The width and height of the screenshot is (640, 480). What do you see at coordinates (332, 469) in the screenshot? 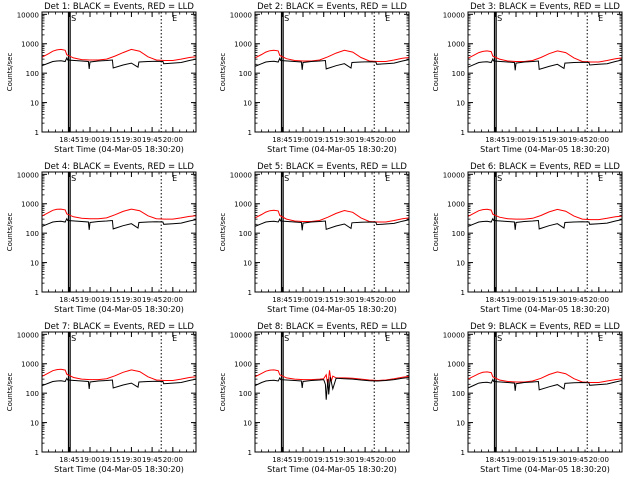
I see `det8-xlabel: Start Time (04-Mar-05 18:30:20)` at bounding box center [332, 469].